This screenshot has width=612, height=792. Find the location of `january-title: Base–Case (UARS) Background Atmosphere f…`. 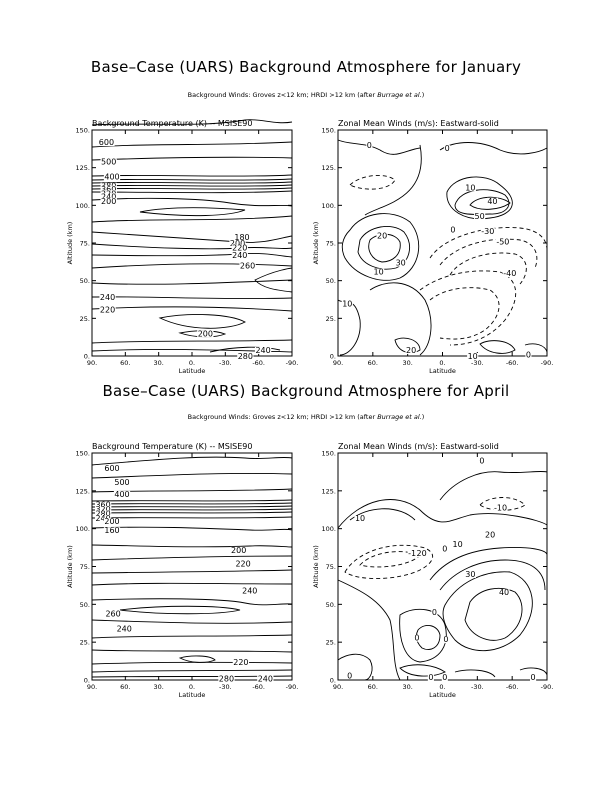

january-title: Base–Case (UARS) Background Atmosphere f… is located at coordinates (306, 67).